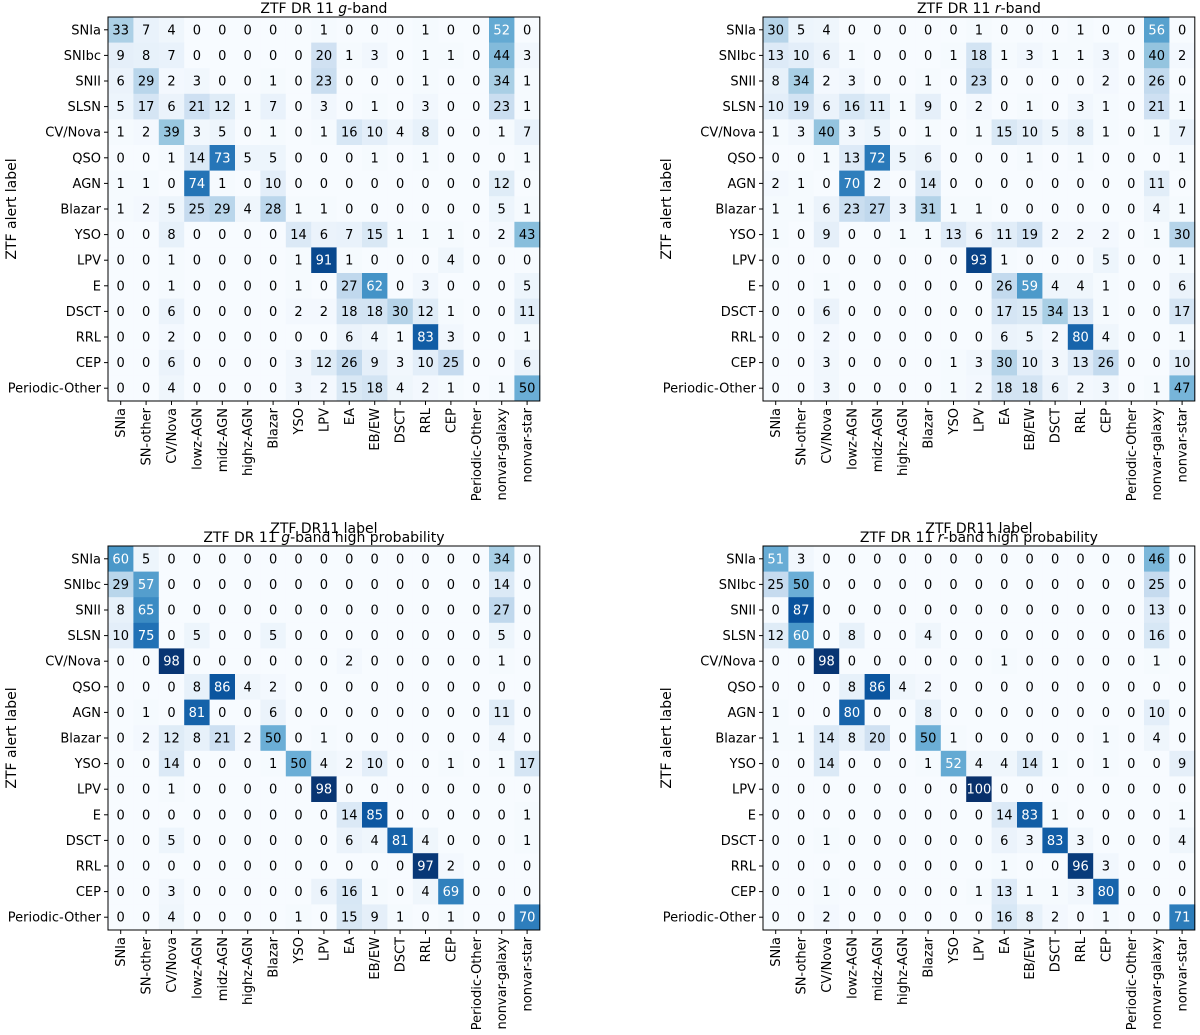 The height and width of the screenshot is (1035, 1200). Describe the element at coordinates (121, 107) in the screenshot. I see `cell-value-label: 5` at that location.